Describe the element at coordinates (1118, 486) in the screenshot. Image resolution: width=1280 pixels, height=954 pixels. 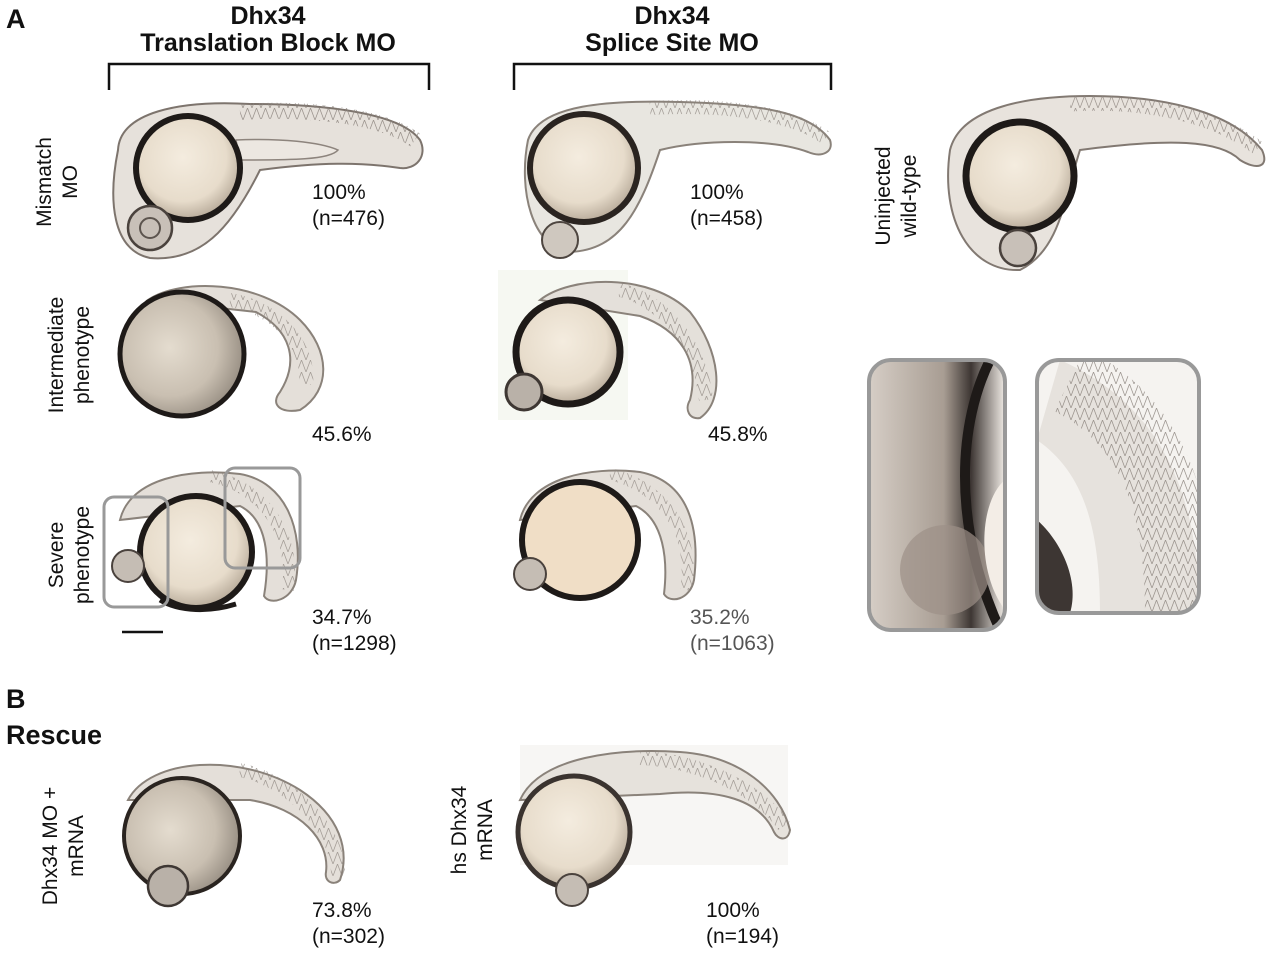
I see `magnified-inset-tail` at that location.